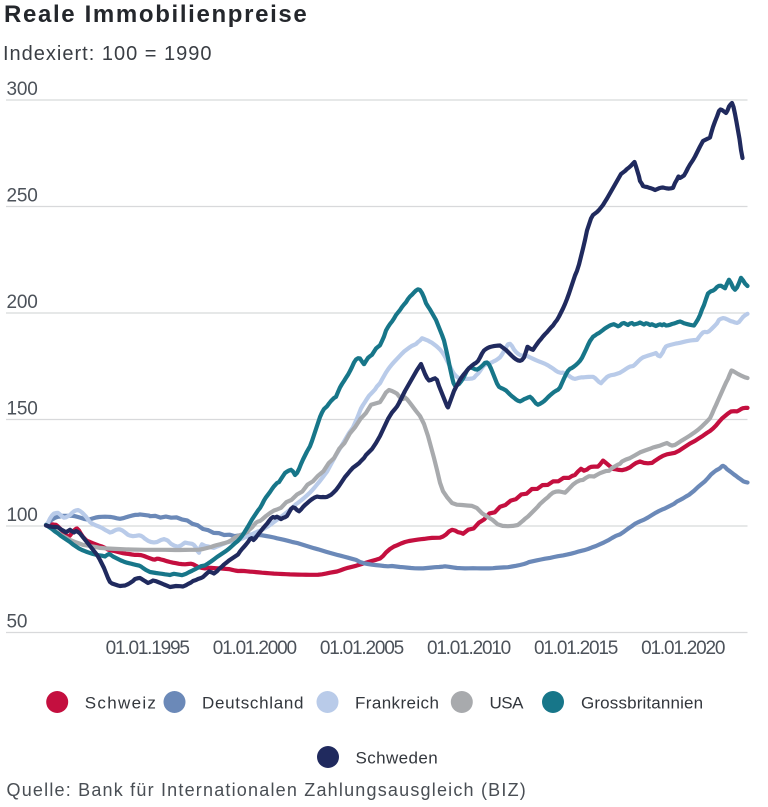 The width and height of the screenshot is (768, 807). Describe the element at coordinates (253, 702) in the screenshot. I see `svg-text: Deutschland` at that location.